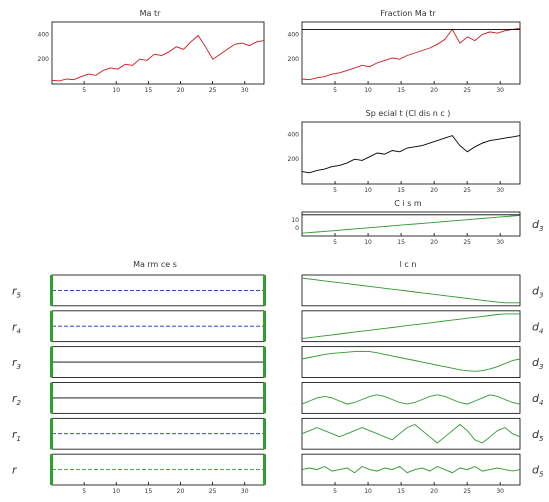  I want to click on row-label: r3, so click(16, 363).